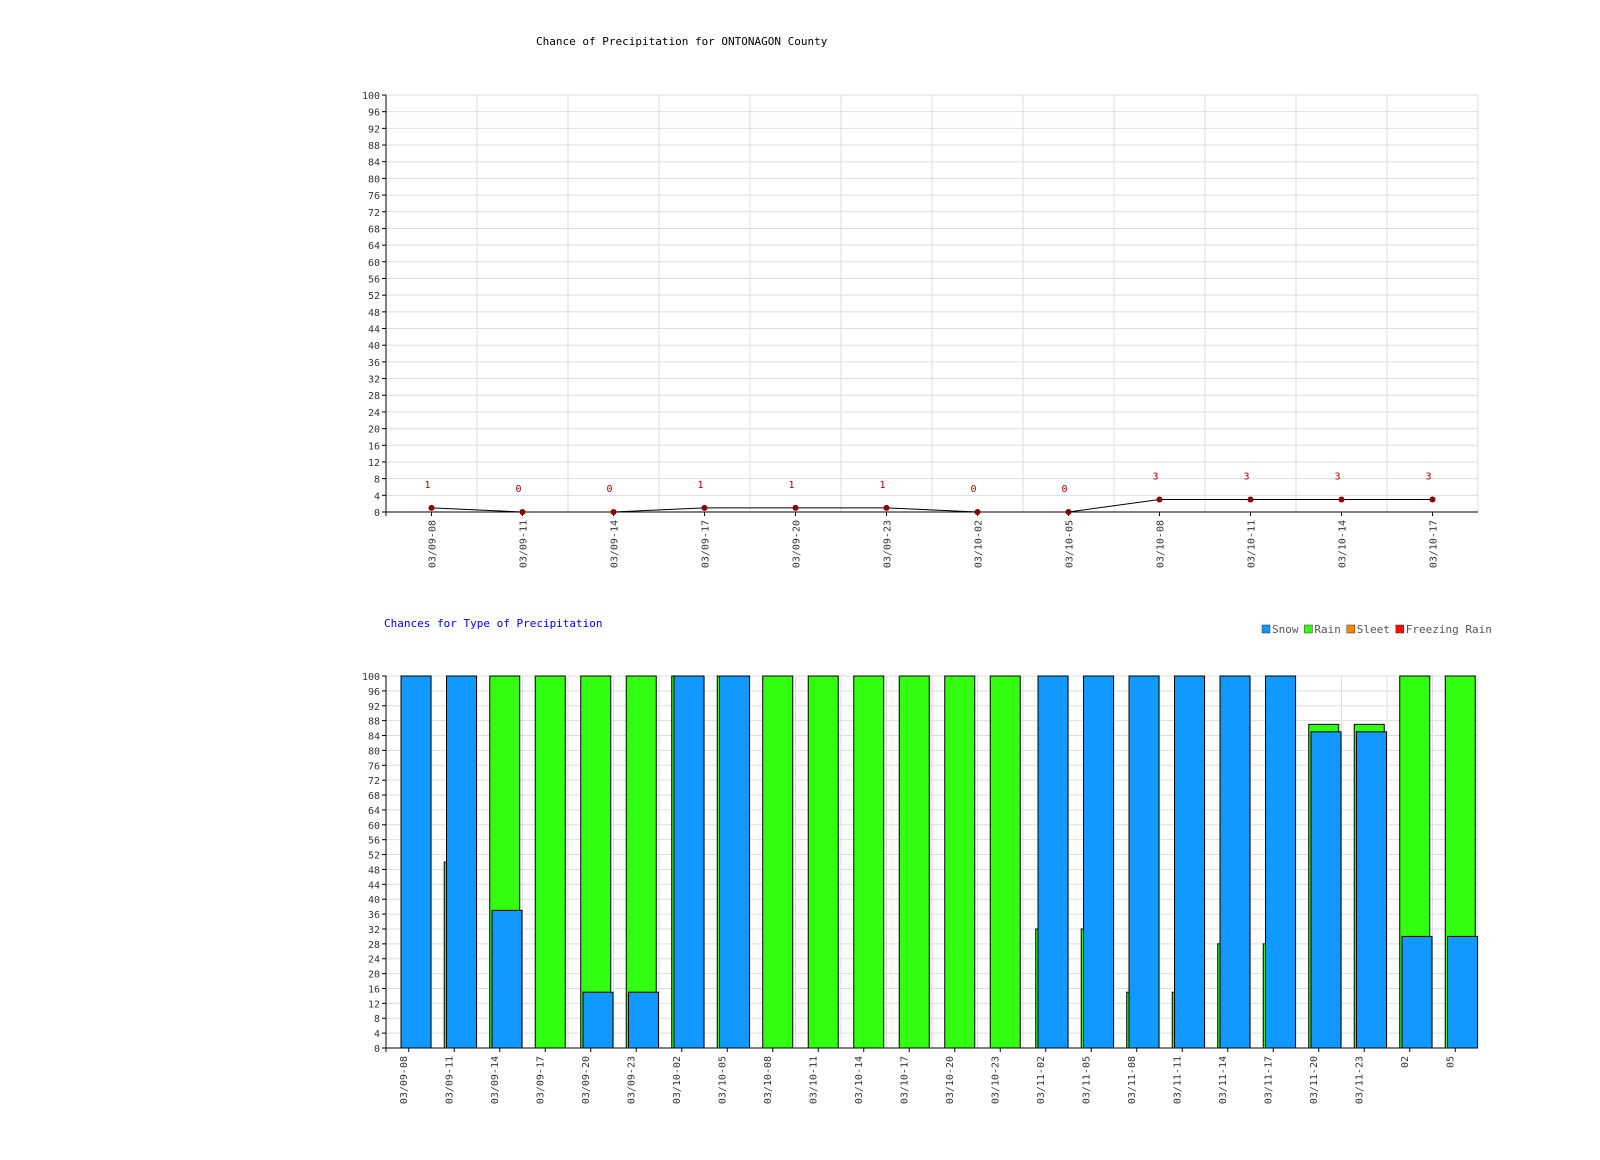  What do you see at coordinates (1373, 629) in the screenshot?
I see `legend-label-sleet: Sleet` at bounding box center [1373, 629].